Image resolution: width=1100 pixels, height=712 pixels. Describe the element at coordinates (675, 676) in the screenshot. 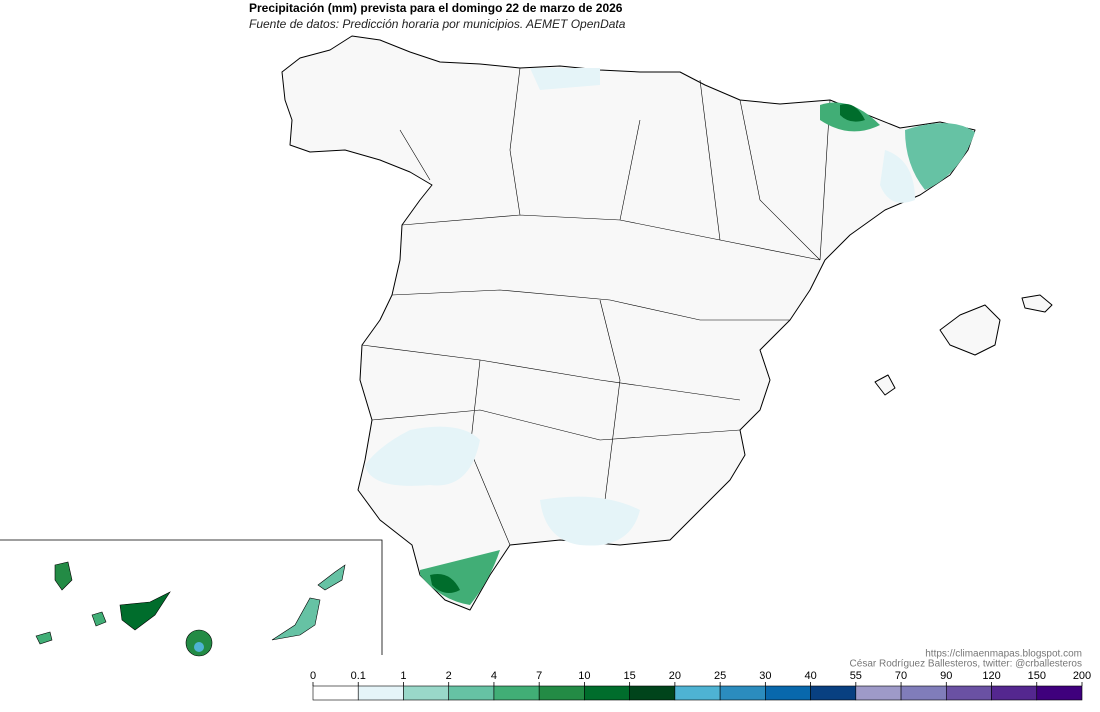

I see `legend-tick-label: 20` at that location.